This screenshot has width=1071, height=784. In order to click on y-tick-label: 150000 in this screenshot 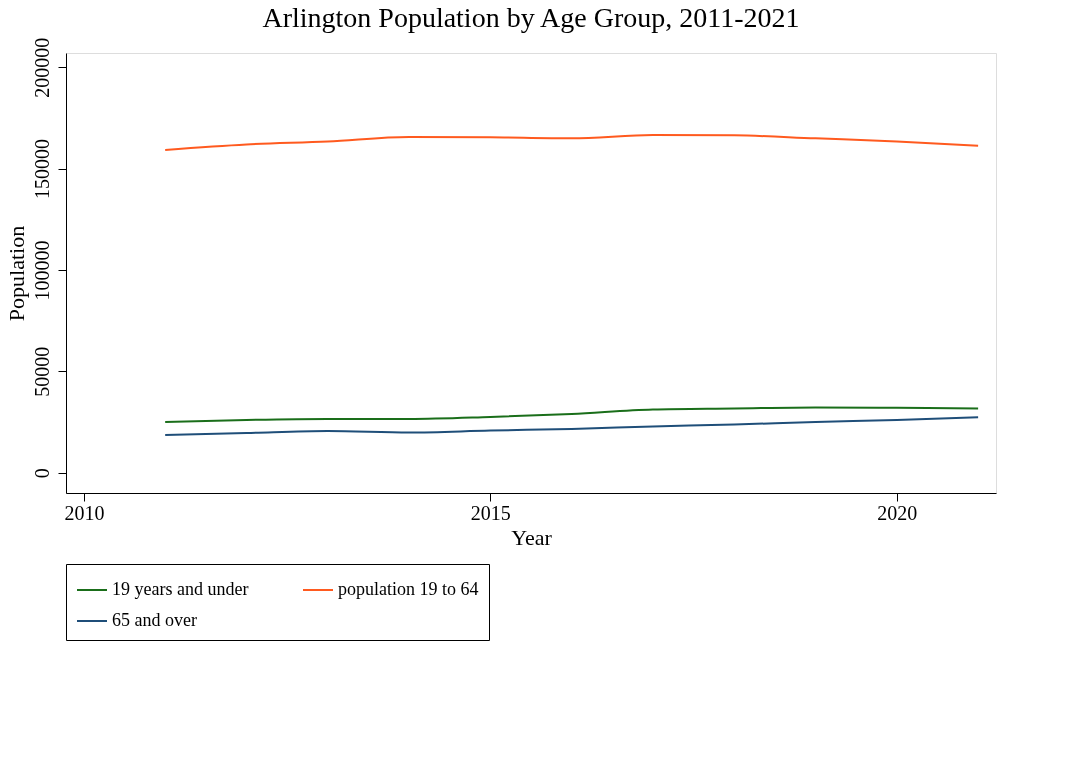, I will do `click(41, 169)`.